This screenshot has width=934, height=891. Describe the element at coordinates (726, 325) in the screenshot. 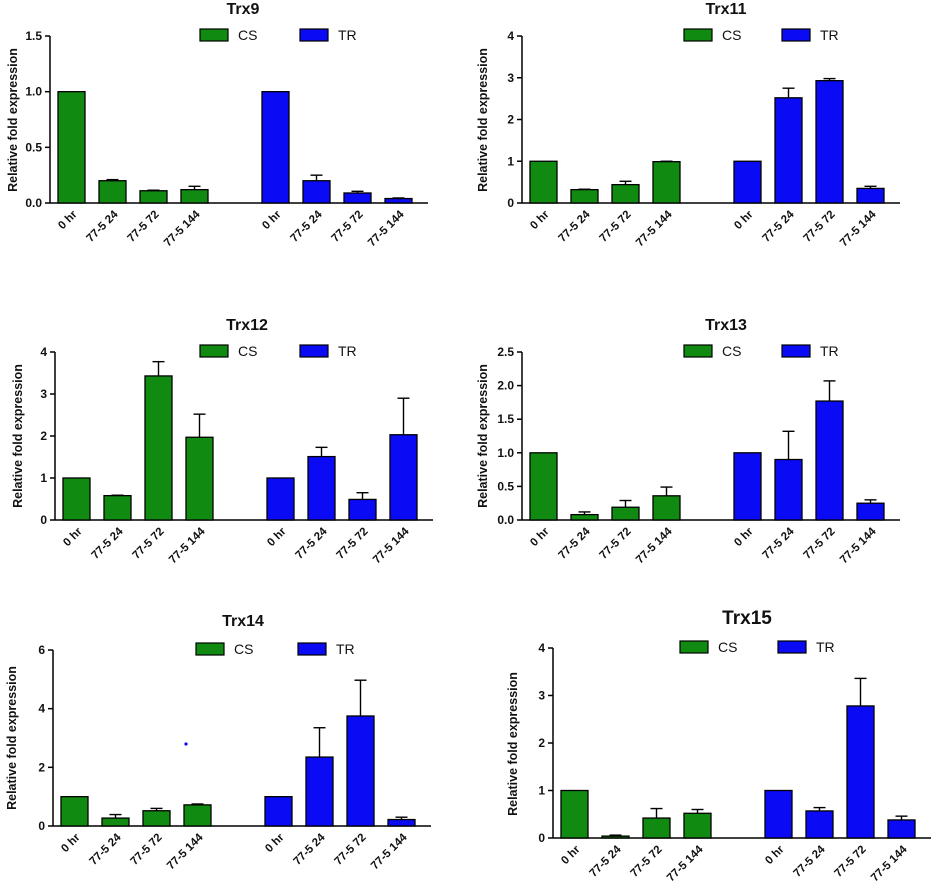

I see `chart-title: Trx13` at that location.